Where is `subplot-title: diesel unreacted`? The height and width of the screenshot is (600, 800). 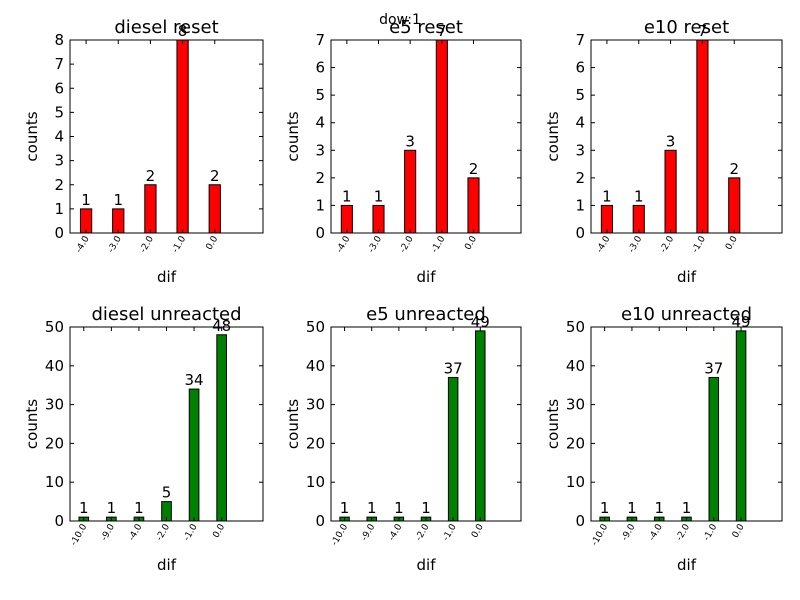 subplot-title: diesel unreacted is located at coordinates (166, 314).